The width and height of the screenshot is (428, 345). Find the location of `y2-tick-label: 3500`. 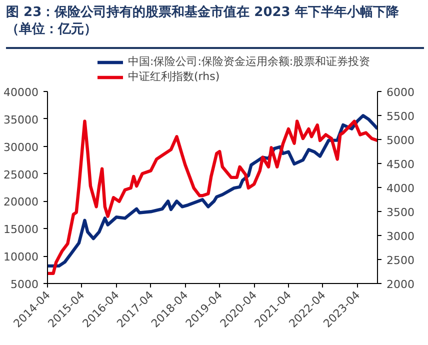

y2-tick-label: 3500 is located at coordinates (400, 212).